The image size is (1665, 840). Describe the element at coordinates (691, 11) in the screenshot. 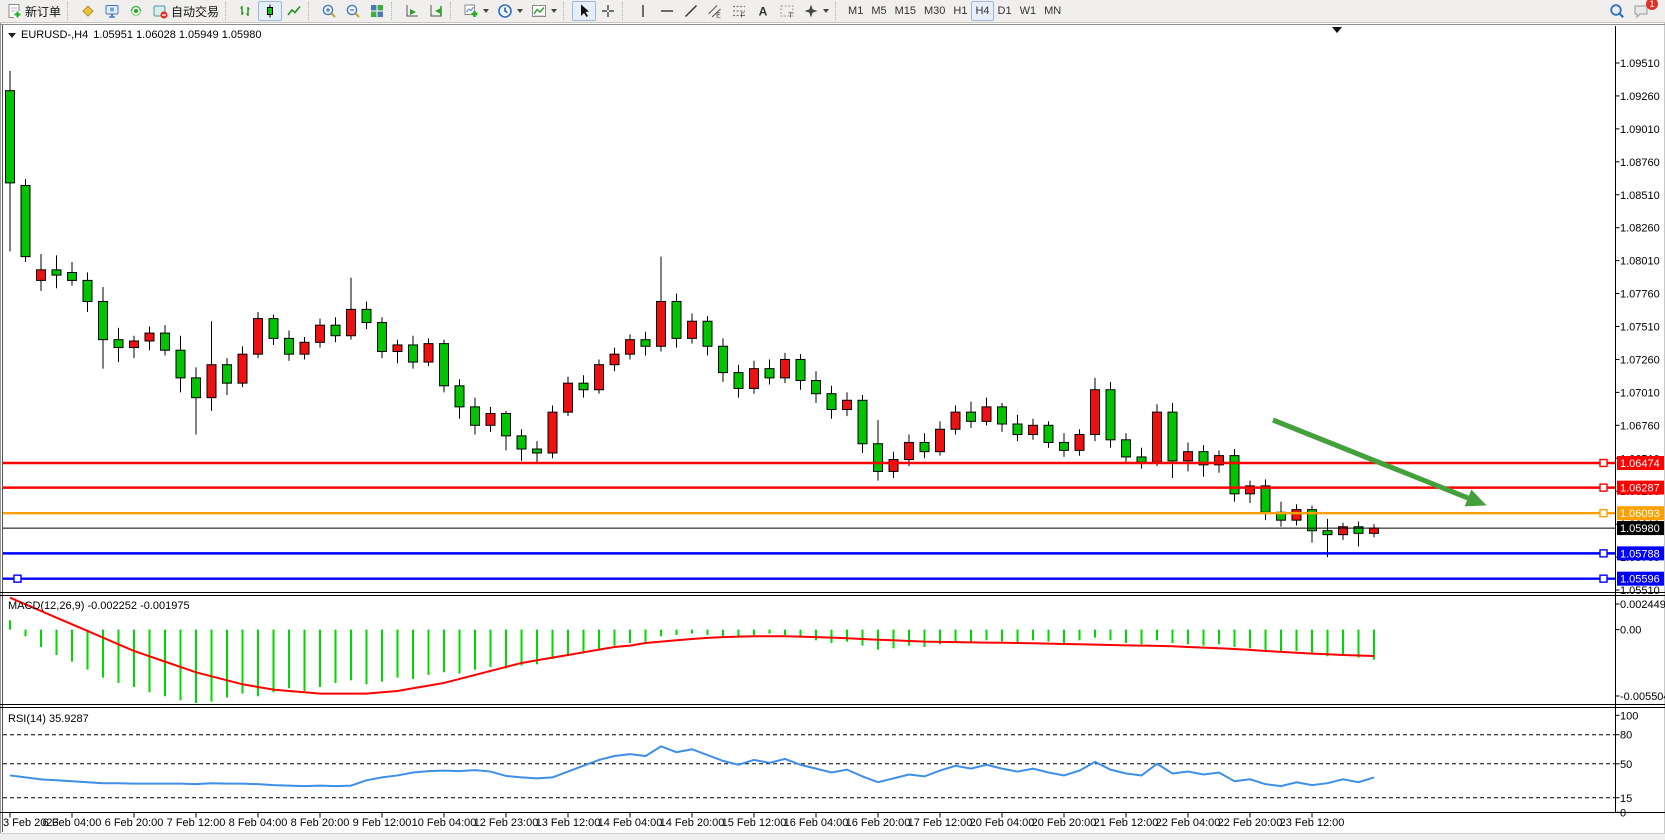

I see `trendline-button` at that location.